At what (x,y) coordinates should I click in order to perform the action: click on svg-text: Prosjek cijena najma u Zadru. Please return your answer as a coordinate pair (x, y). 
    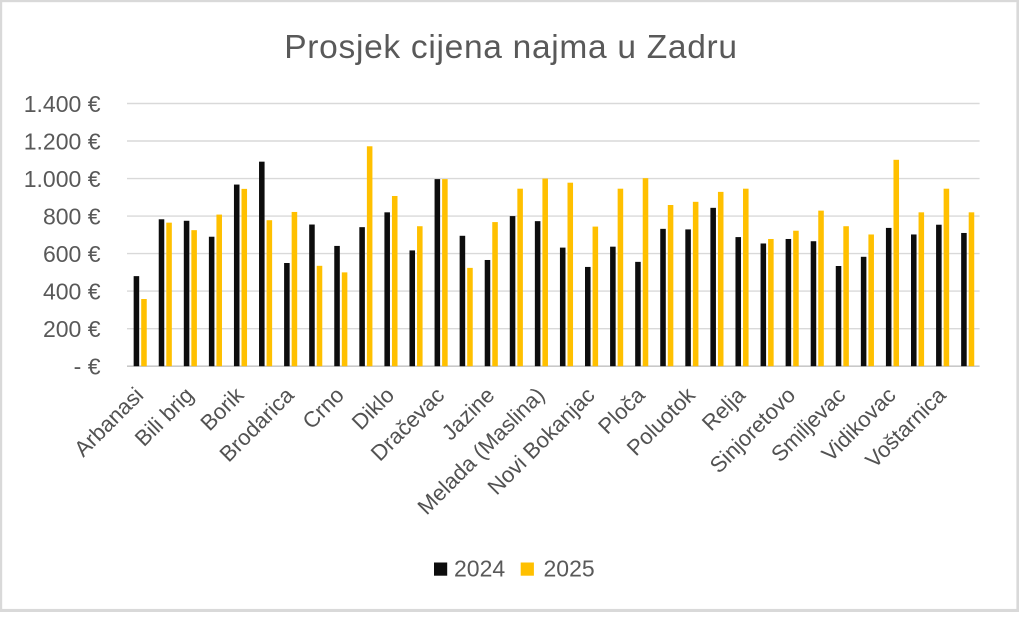
    Looking at the image, I should click on (510, 47).